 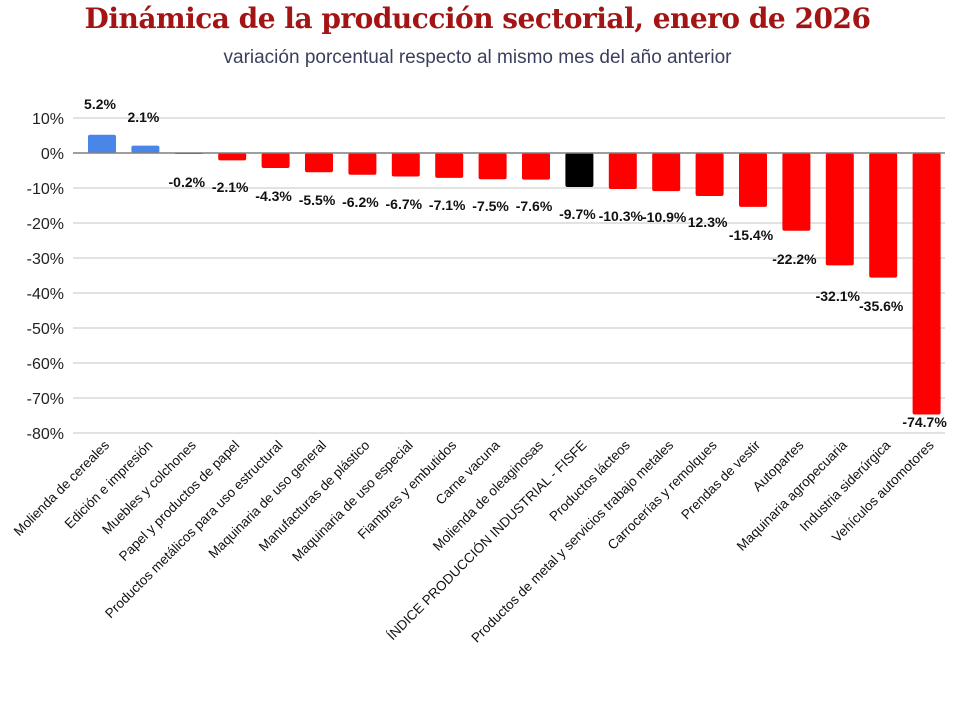 I want to click on y-tick-label: -80%, so click(x=45, y=434).